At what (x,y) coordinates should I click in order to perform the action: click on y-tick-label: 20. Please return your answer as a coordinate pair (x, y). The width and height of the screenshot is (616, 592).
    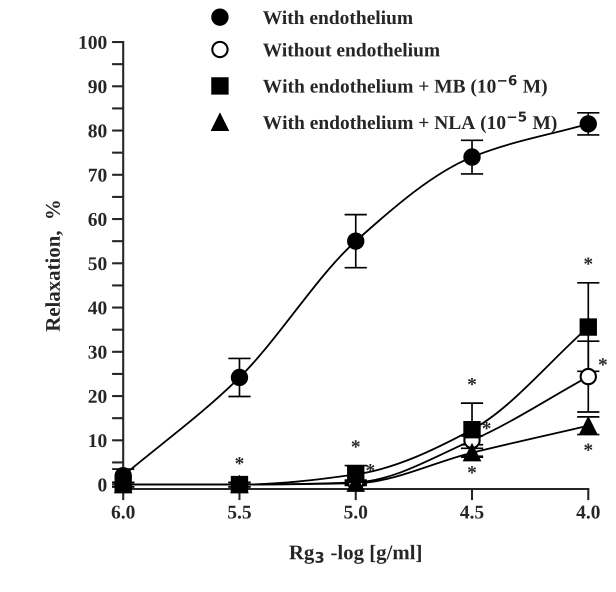
    Looking at the image, I should click on (97, 396).